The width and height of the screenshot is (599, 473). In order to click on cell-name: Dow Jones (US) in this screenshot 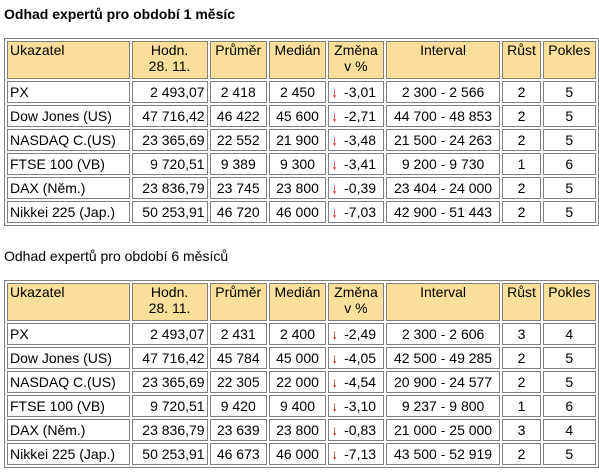, I will do `click(68, 116)`.